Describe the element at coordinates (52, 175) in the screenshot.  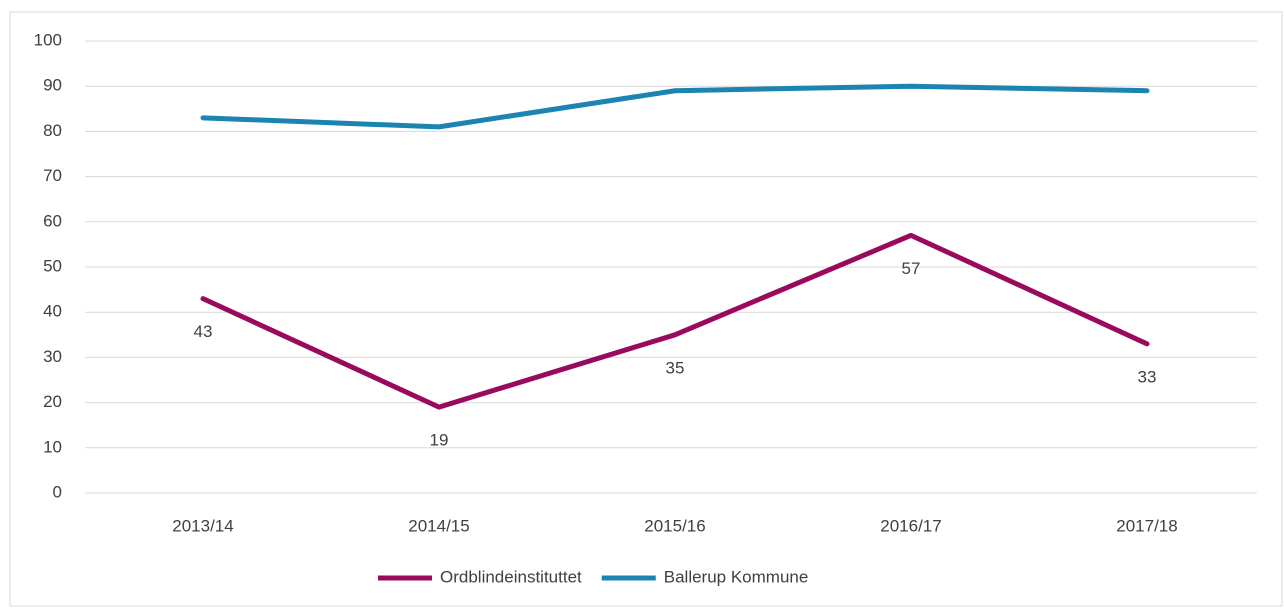
I see `y-tick-label: 70` at that location.